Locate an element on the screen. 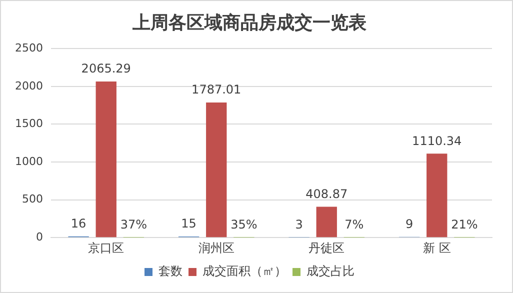  data-label: 3 is located at coordinates (299, 225).